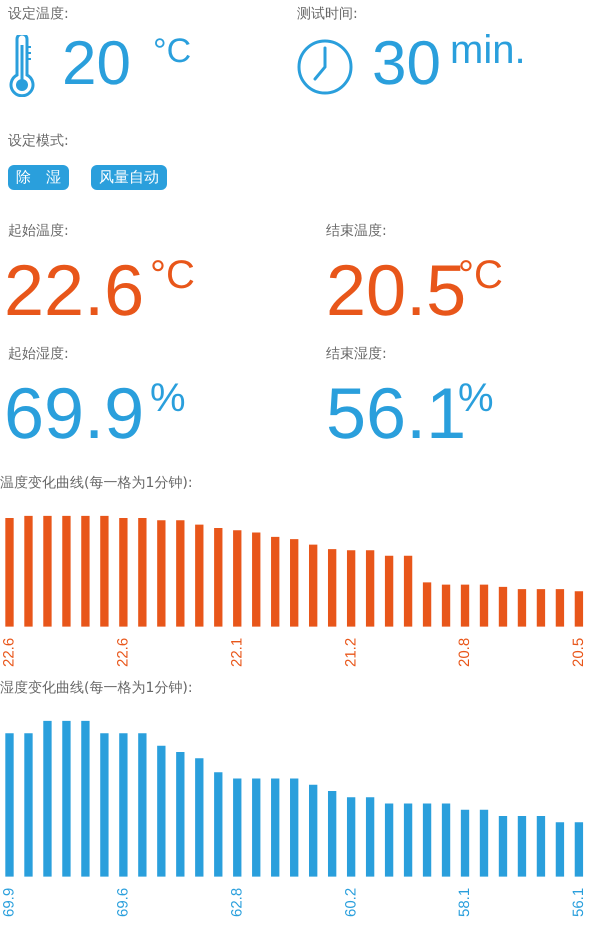 The width and height of the screenshot is (600, 946). What do you see at coordinates (123, 903) in the screenshot?
I see `x-tick-label: 69.6` at bounding box center [123, 903].